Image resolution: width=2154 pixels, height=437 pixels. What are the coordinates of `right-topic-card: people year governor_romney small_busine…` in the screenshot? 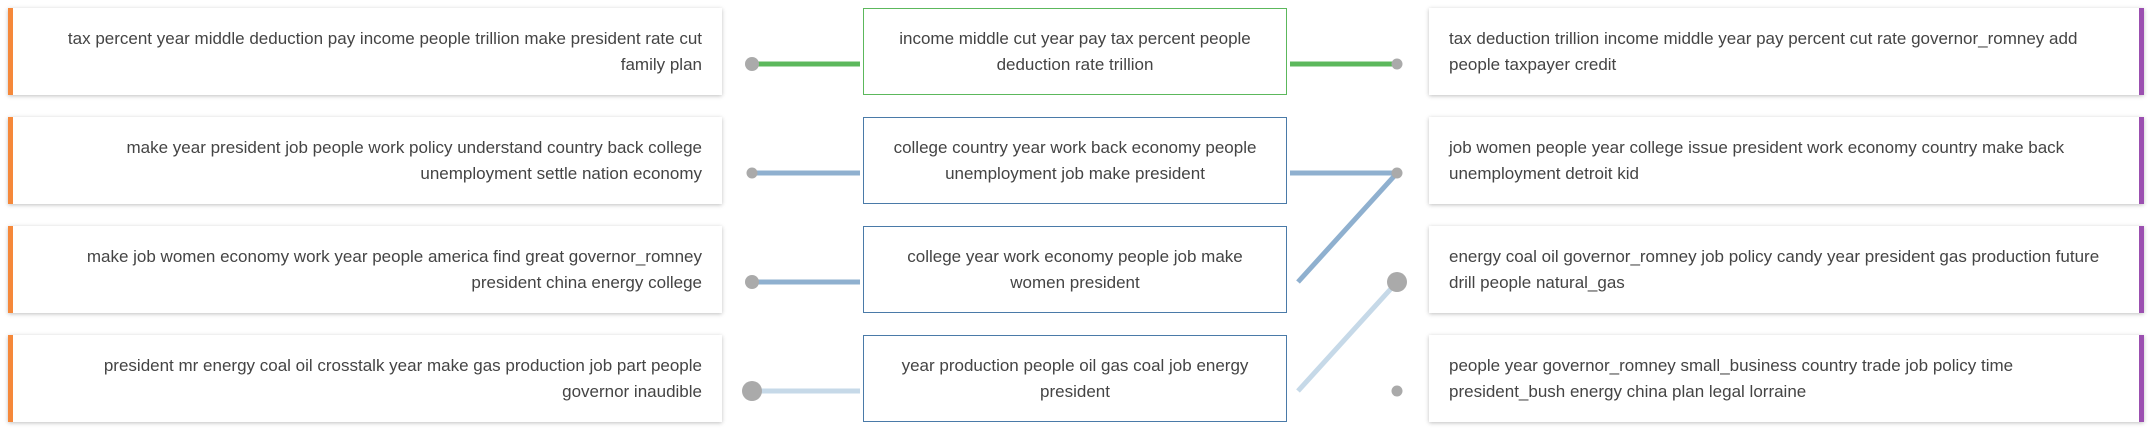 It's located at (1786, 378).